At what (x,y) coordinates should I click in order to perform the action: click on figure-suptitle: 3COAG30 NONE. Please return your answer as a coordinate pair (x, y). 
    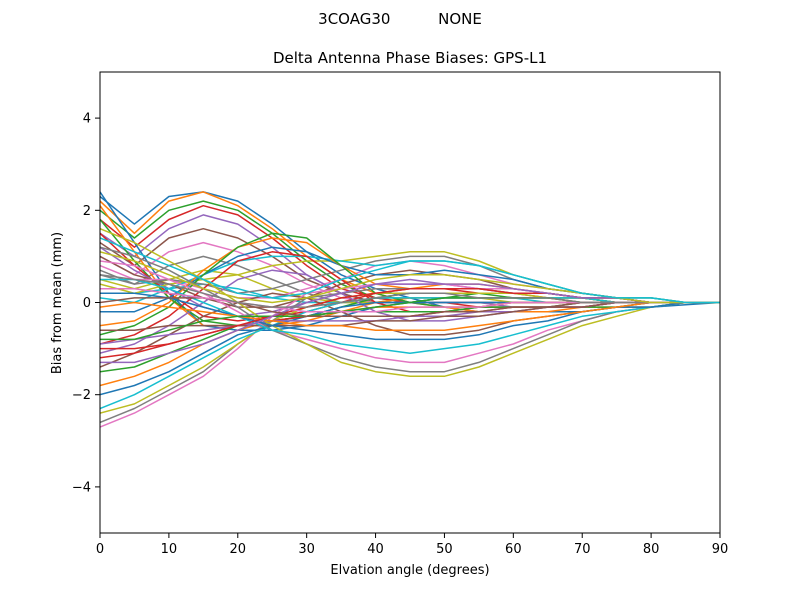
    Looking at the image, I should click on (400, 19).